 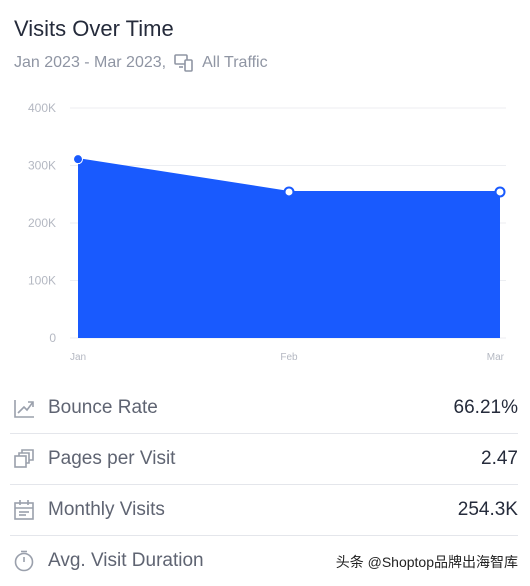 I want to click on y-tick-label: 400K, so click(x=42, y=108).